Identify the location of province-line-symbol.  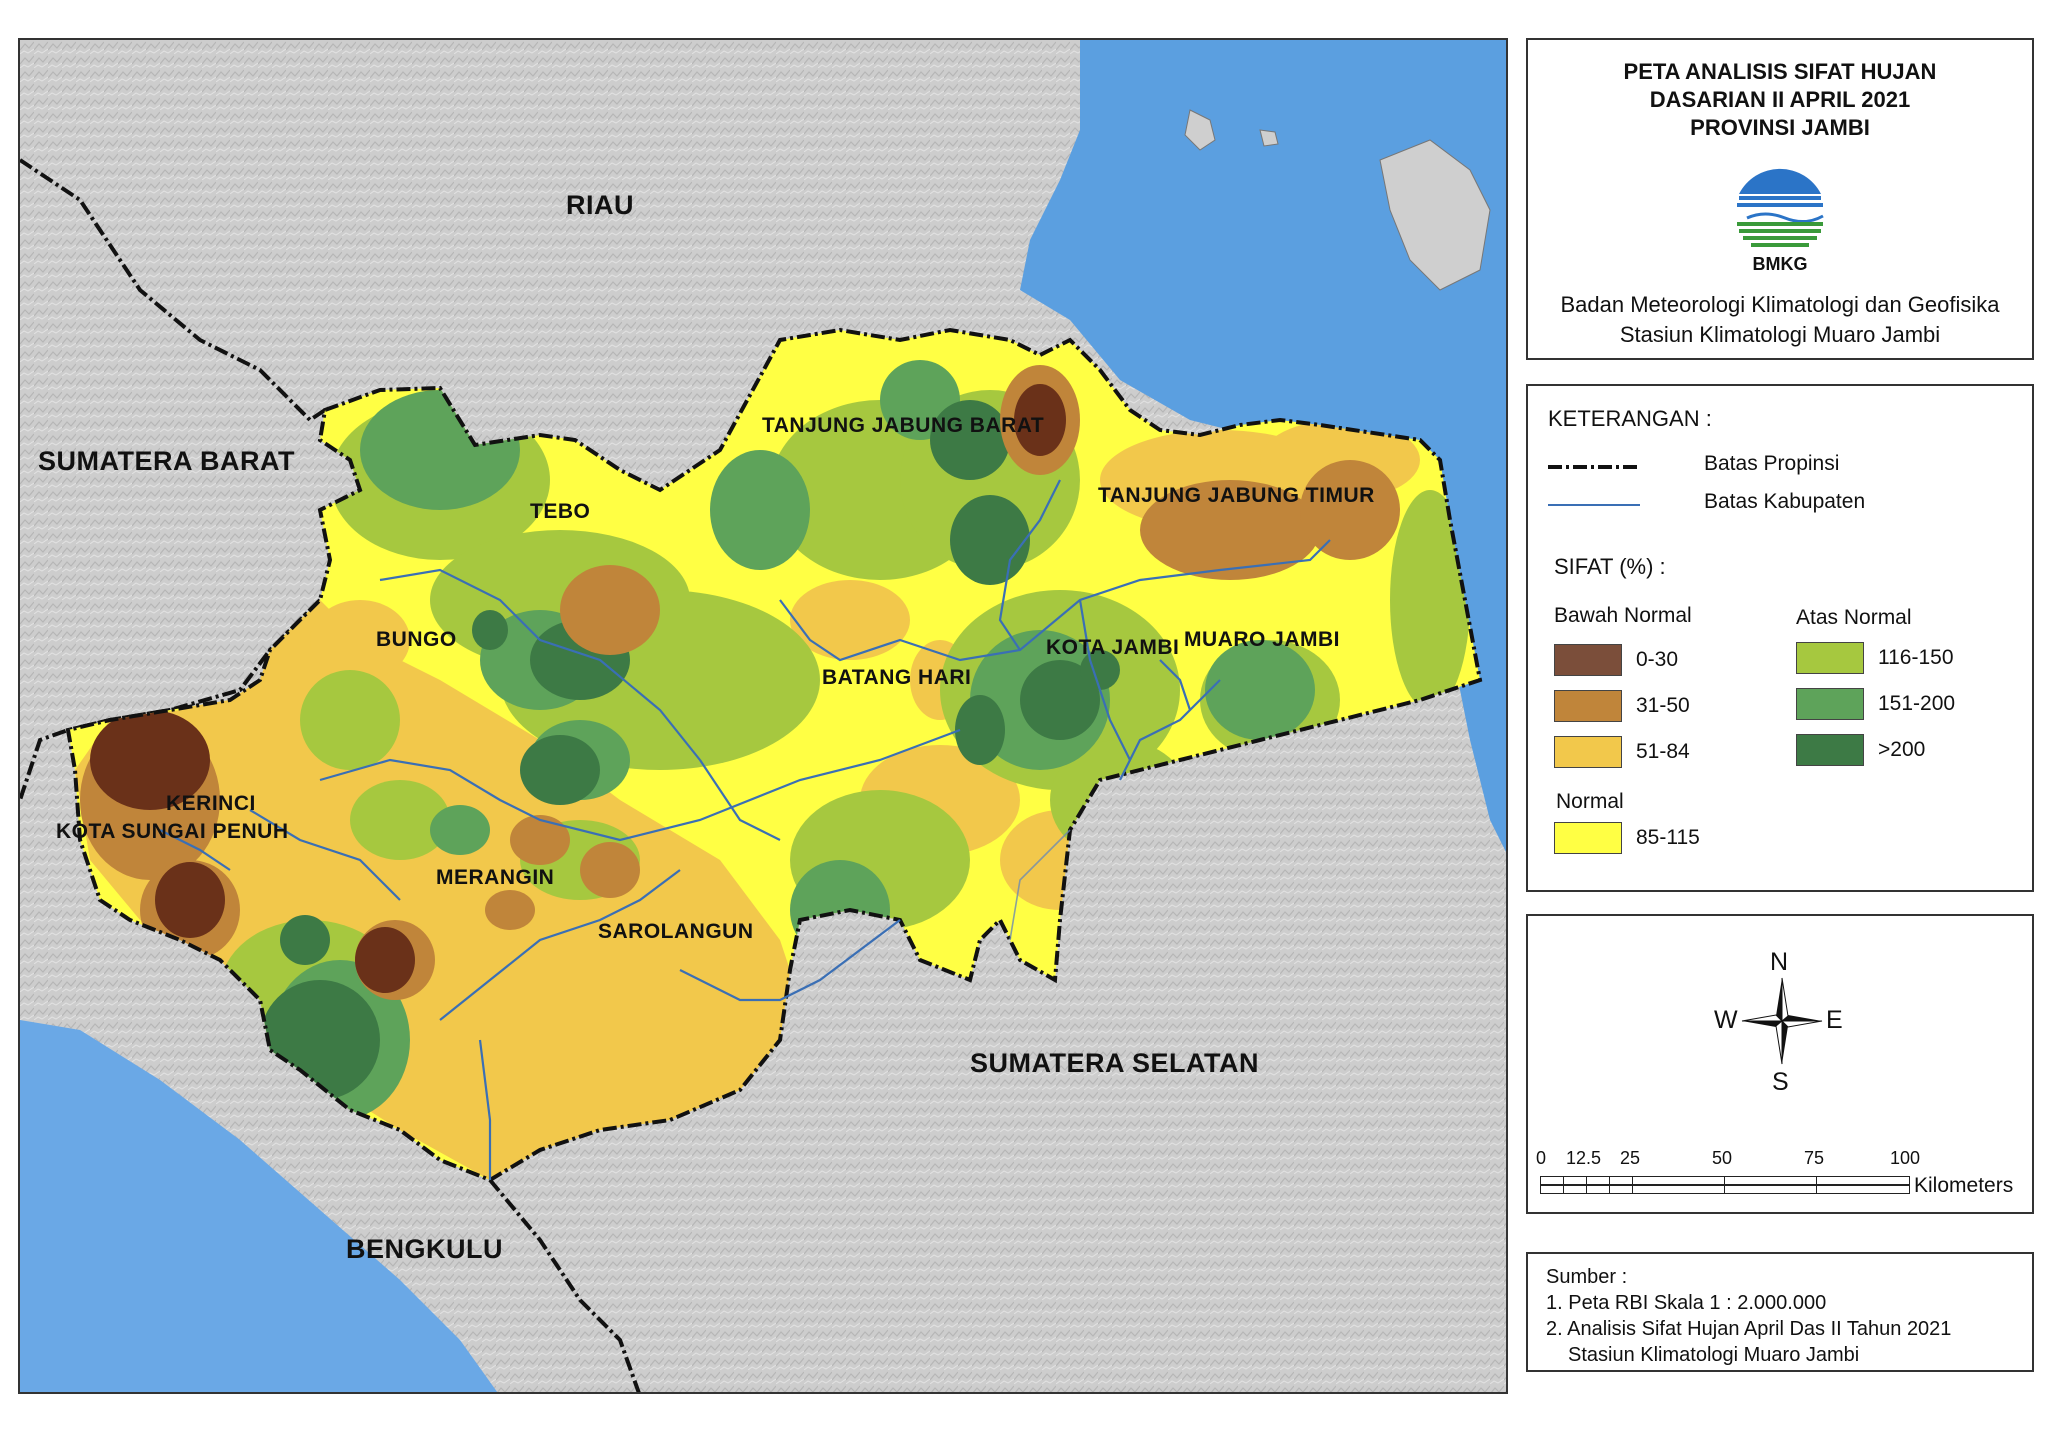
(1594, 467).